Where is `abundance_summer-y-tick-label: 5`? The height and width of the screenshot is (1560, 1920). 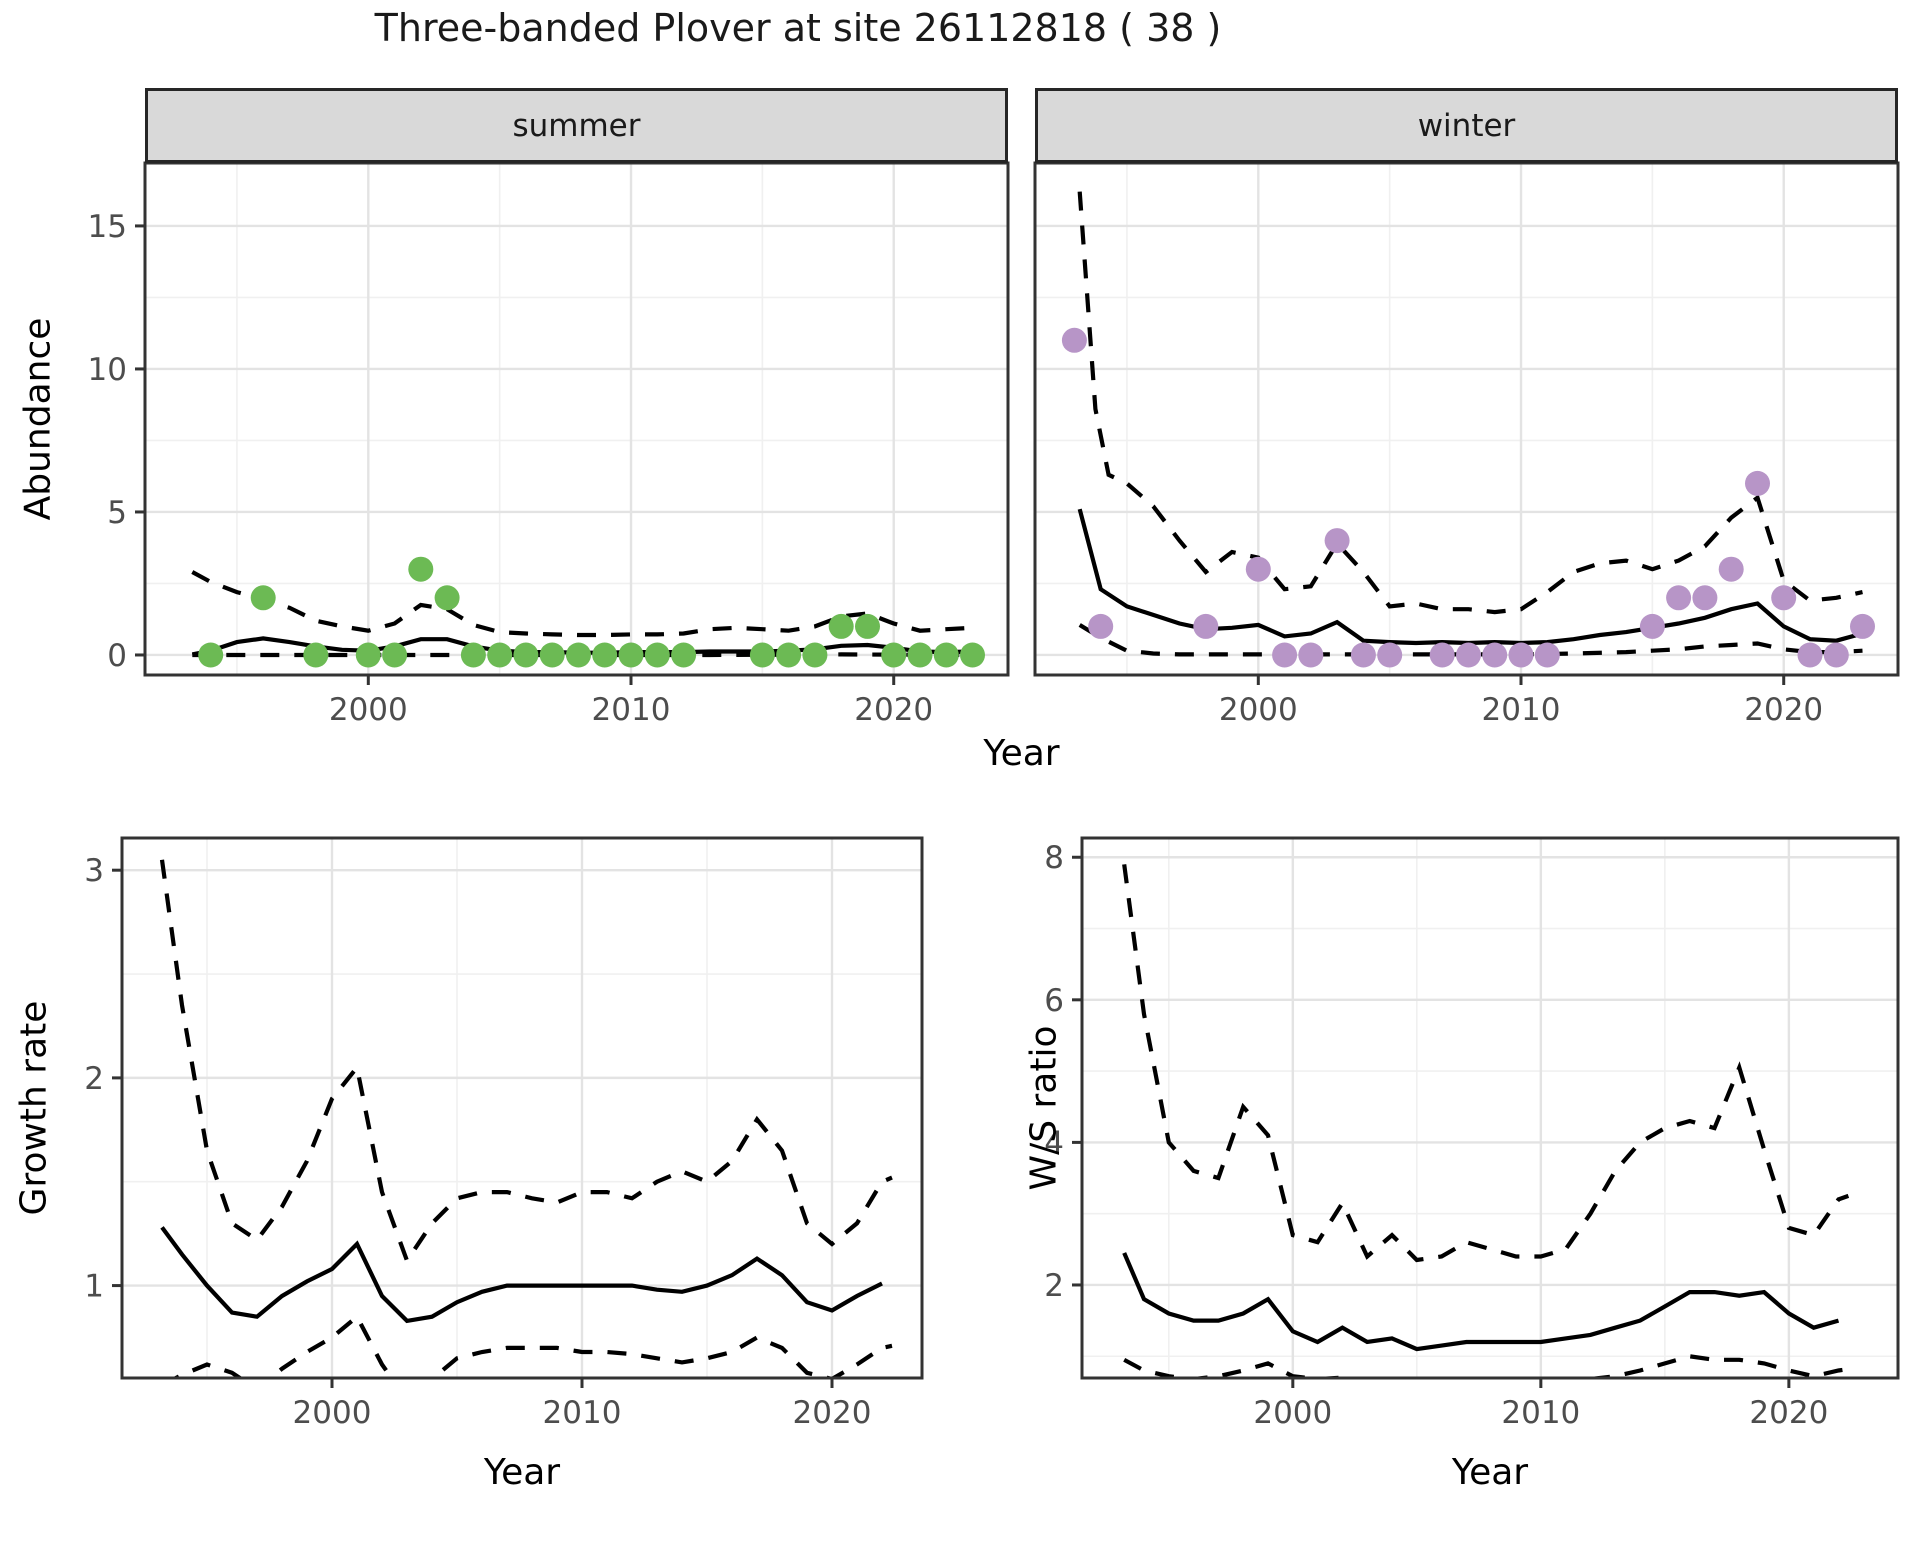 abundance_summer-y-tick-label: 5 is located at coordinates (117, 513).